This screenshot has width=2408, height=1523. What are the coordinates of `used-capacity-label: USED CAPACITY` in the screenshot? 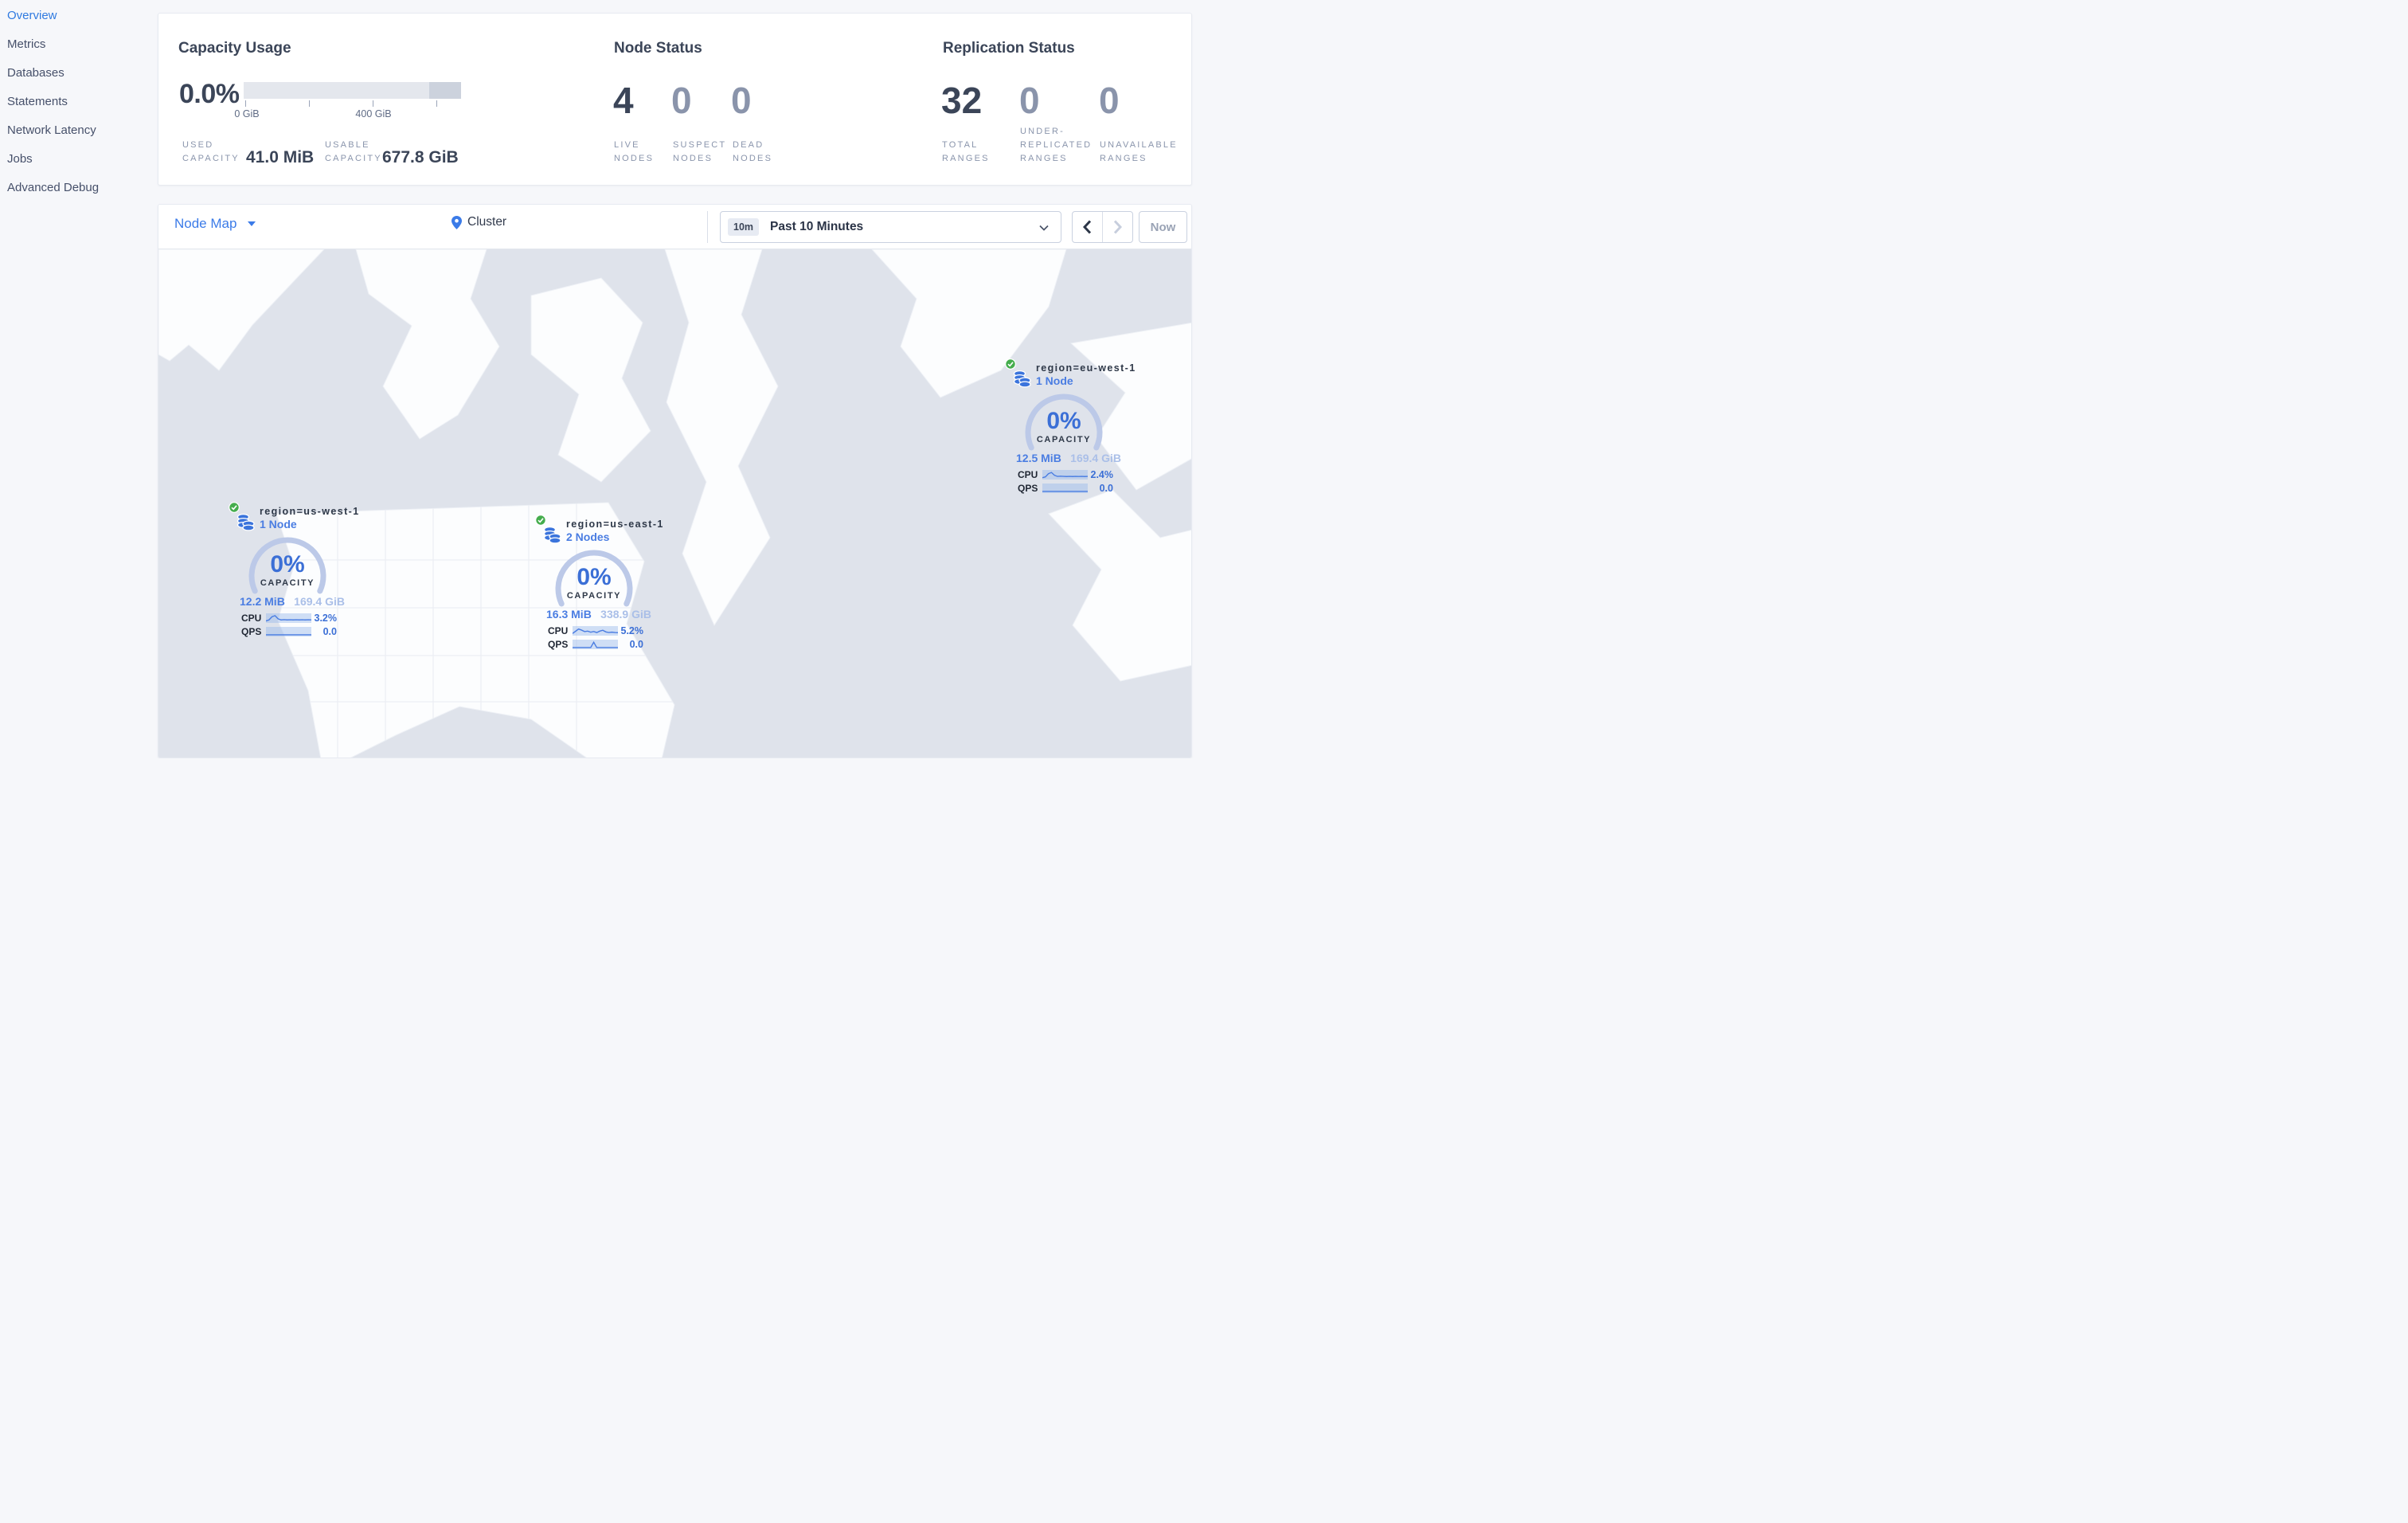 It's located at (211, 151).